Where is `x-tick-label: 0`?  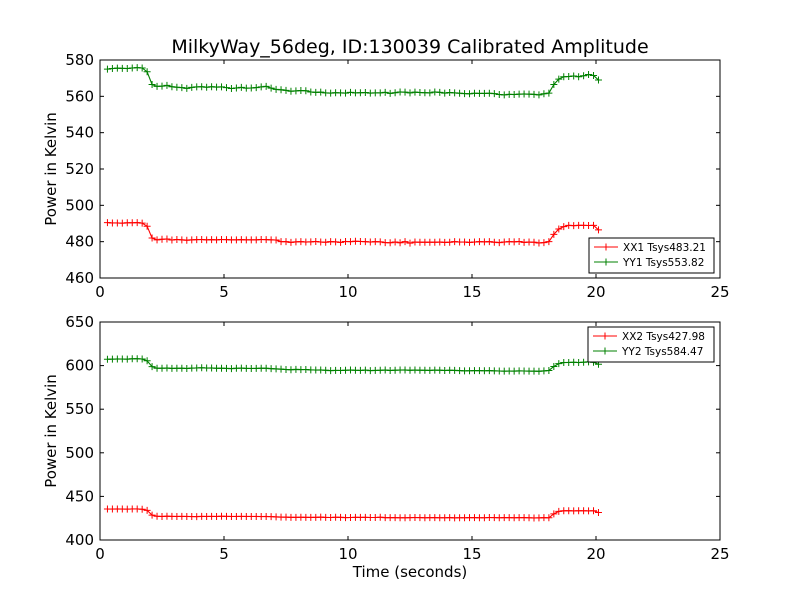 x-tick-label: 0 is located at coordinates (100, 292).